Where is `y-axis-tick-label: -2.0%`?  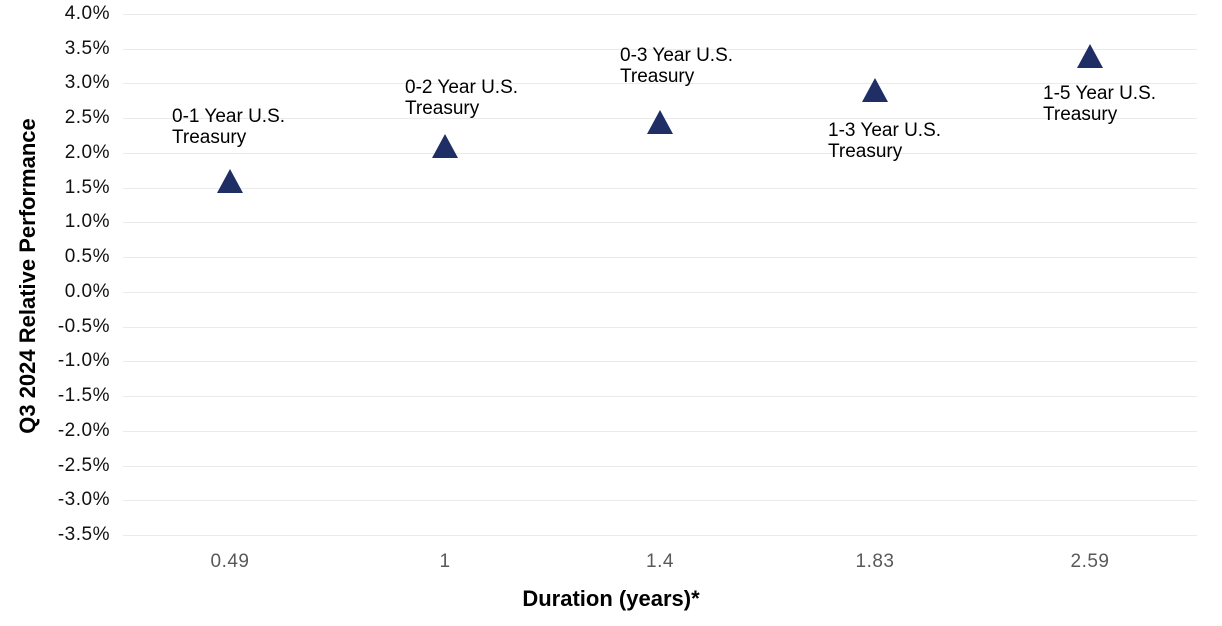 y-axis-tick-label: -2.0% is located at coordinates (83, 430).